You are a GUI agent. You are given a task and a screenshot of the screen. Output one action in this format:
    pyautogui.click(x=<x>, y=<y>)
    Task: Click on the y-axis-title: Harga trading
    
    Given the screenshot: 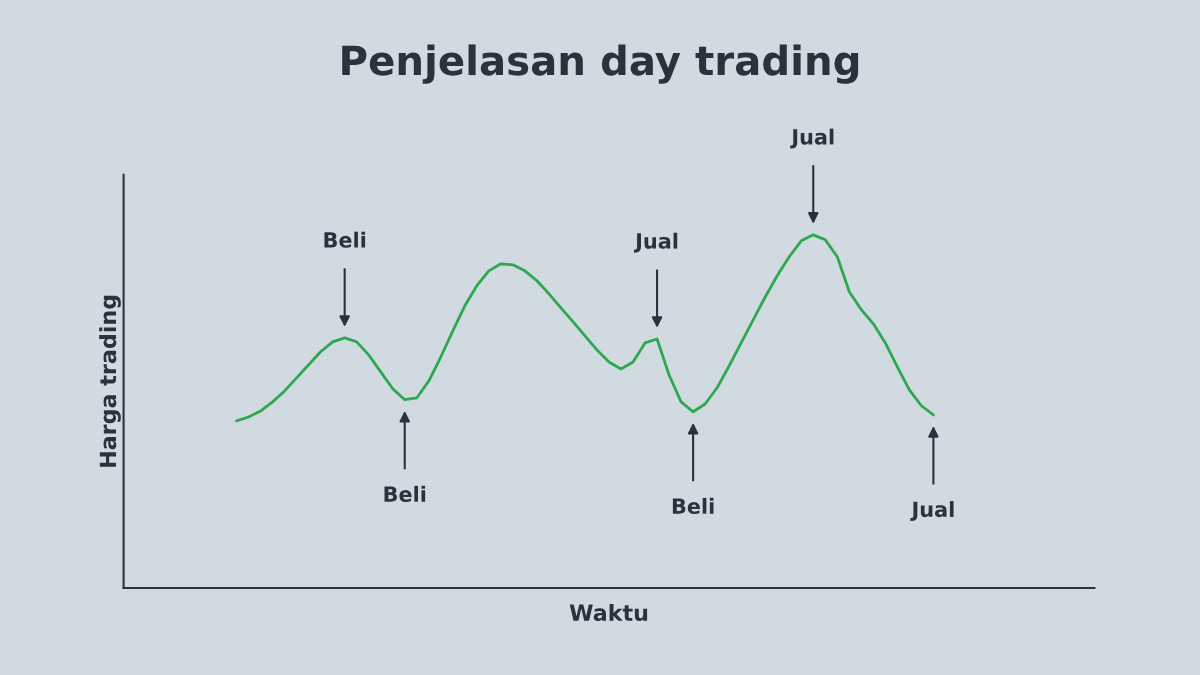 What is the action you would take?
    pyautogui.click(x=110, y=381)
    